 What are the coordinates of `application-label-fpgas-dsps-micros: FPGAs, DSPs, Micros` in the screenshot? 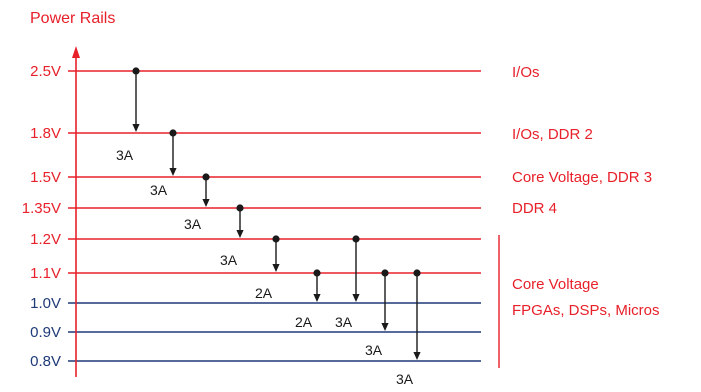 It's located at (586, 310).